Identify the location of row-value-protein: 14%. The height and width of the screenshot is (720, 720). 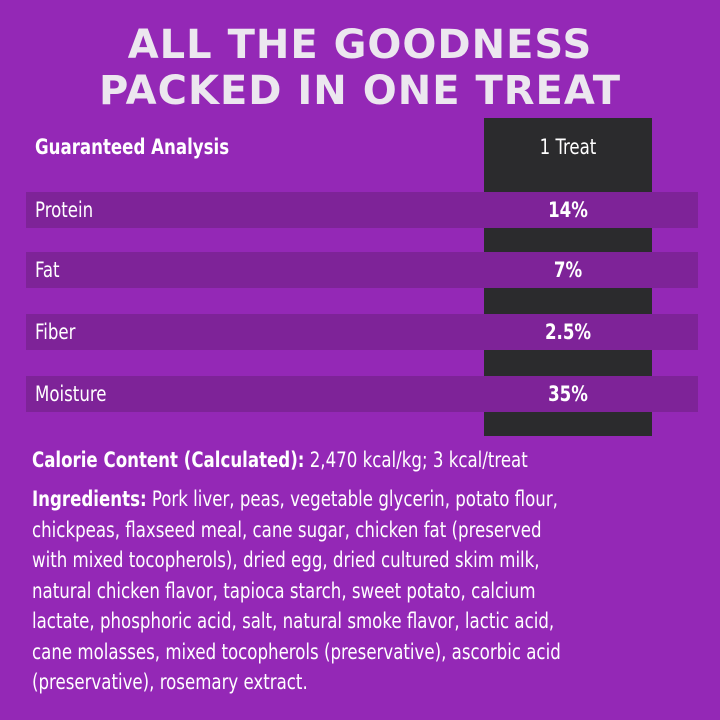
(568, 210).